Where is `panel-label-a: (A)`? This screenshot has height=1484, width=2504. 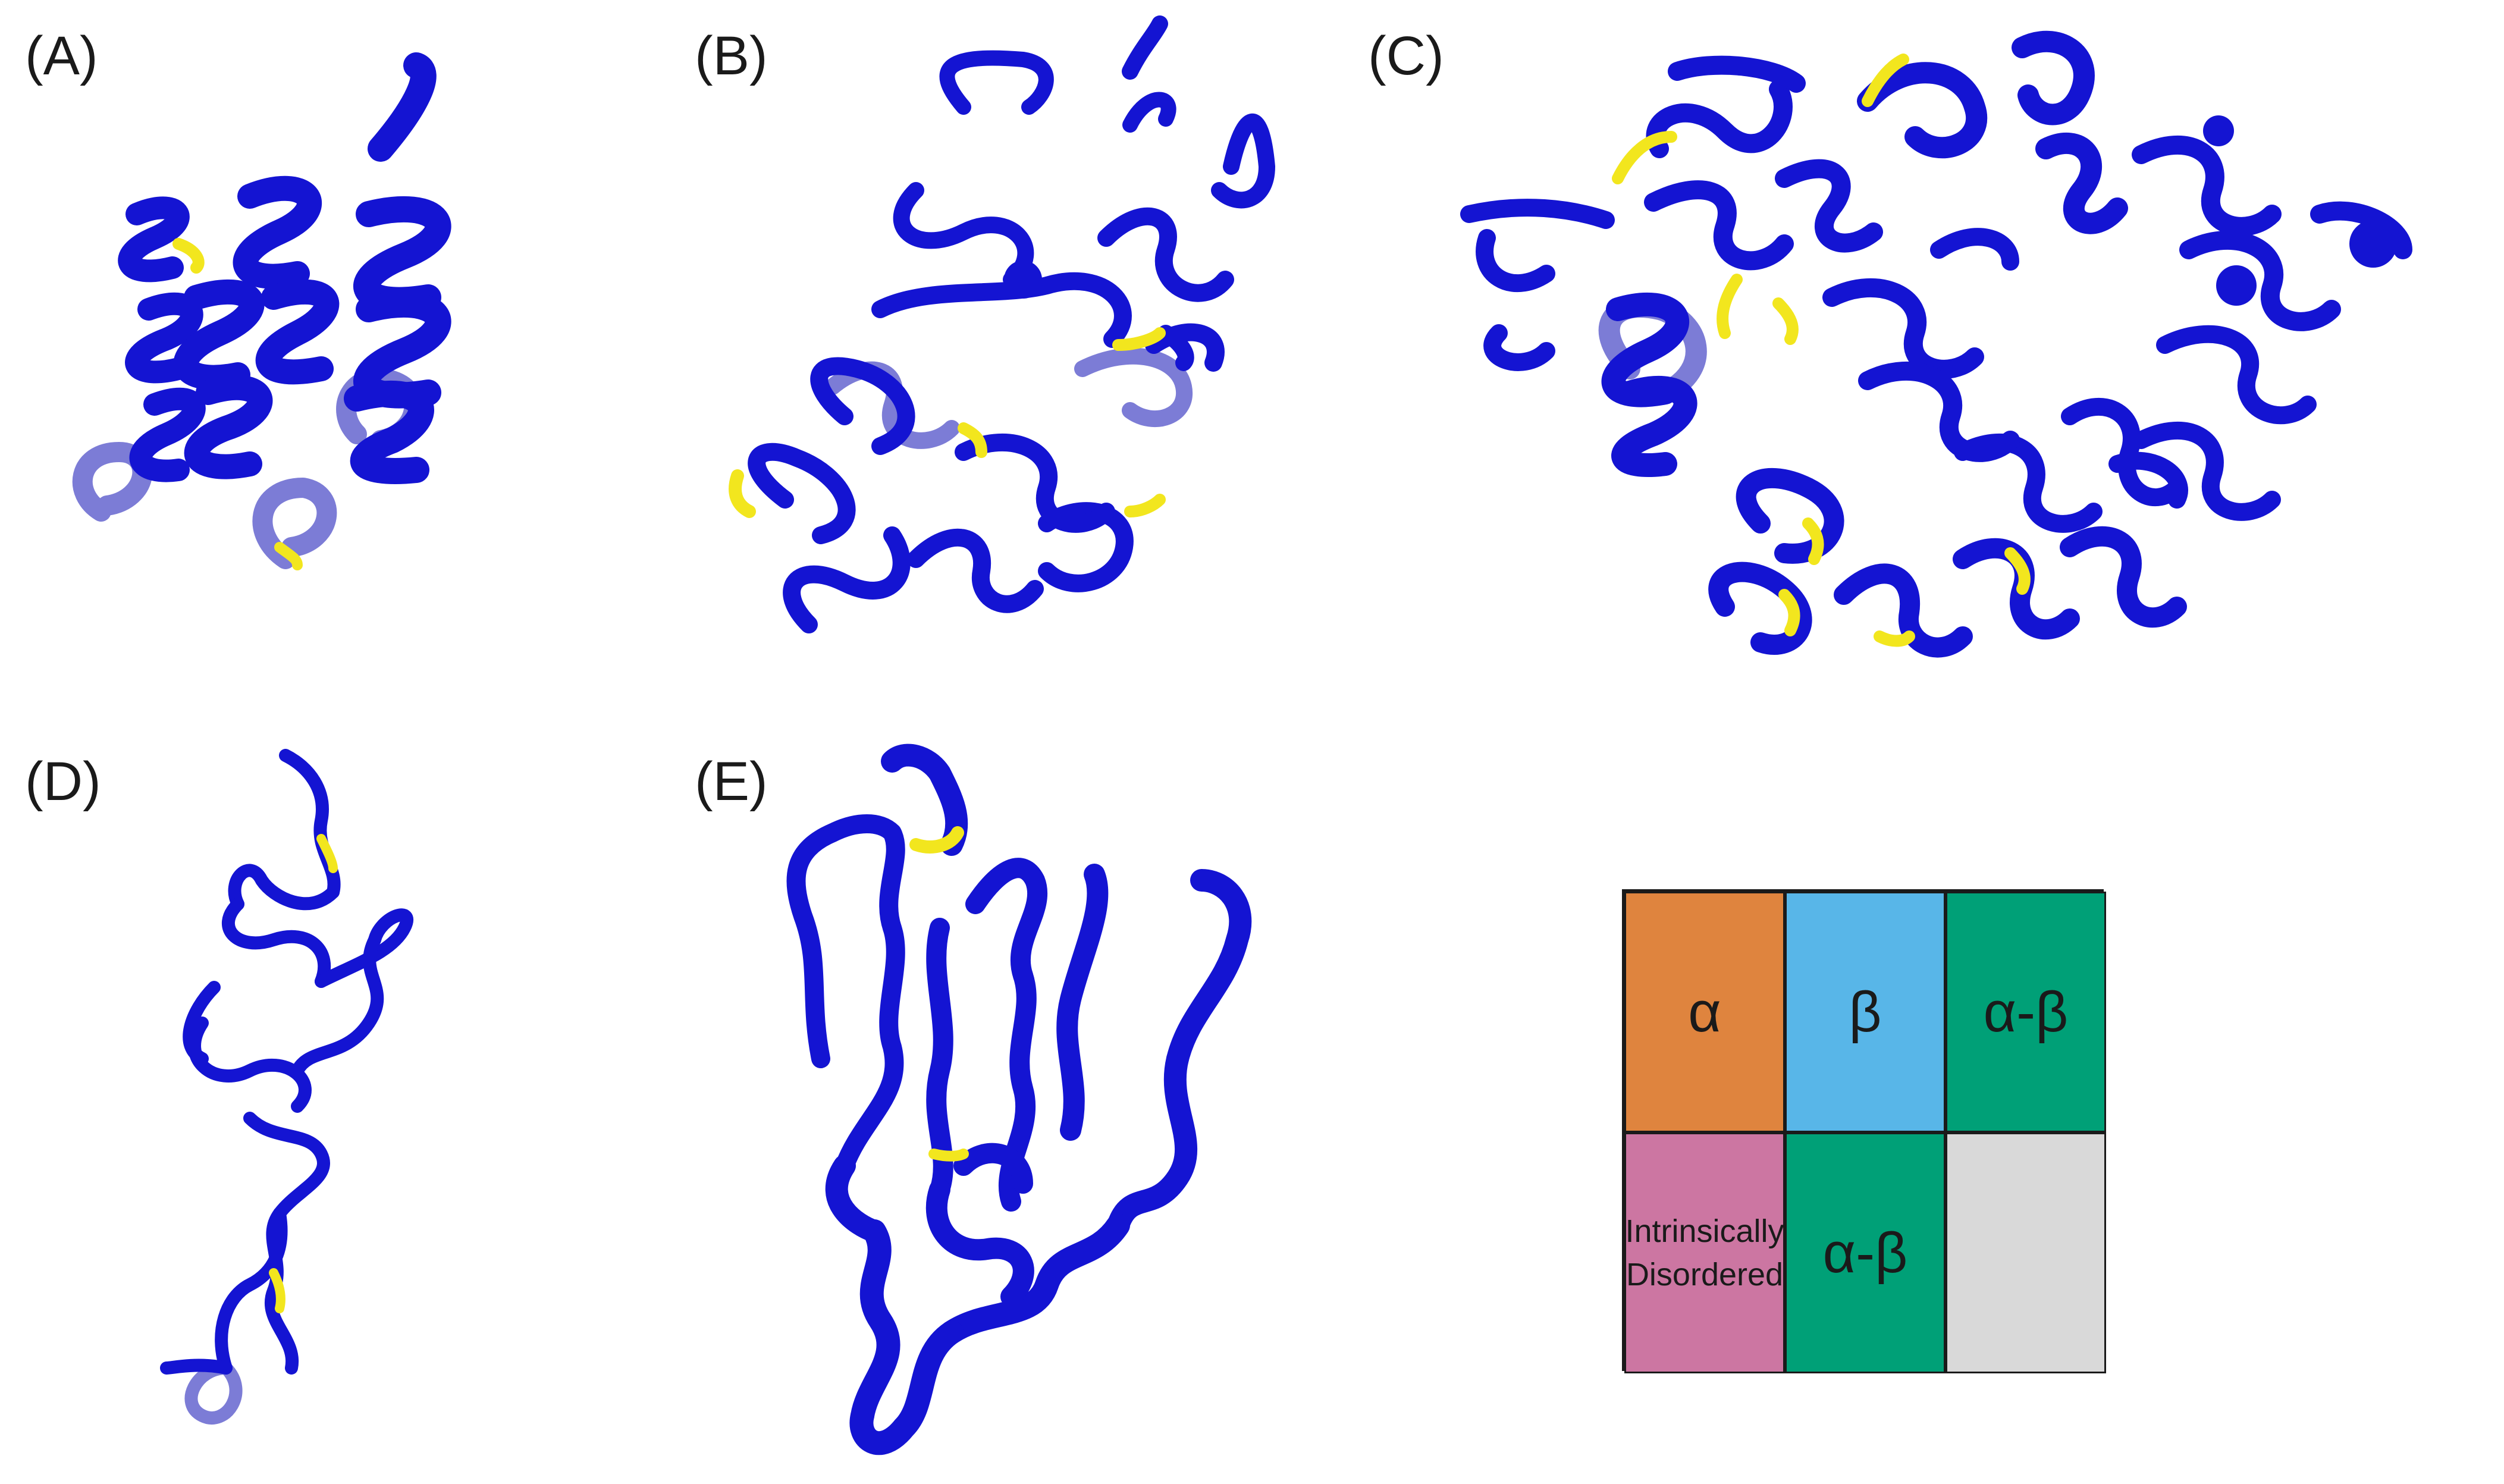 panel-label-a: (A) is located at coordinates (61, 56).